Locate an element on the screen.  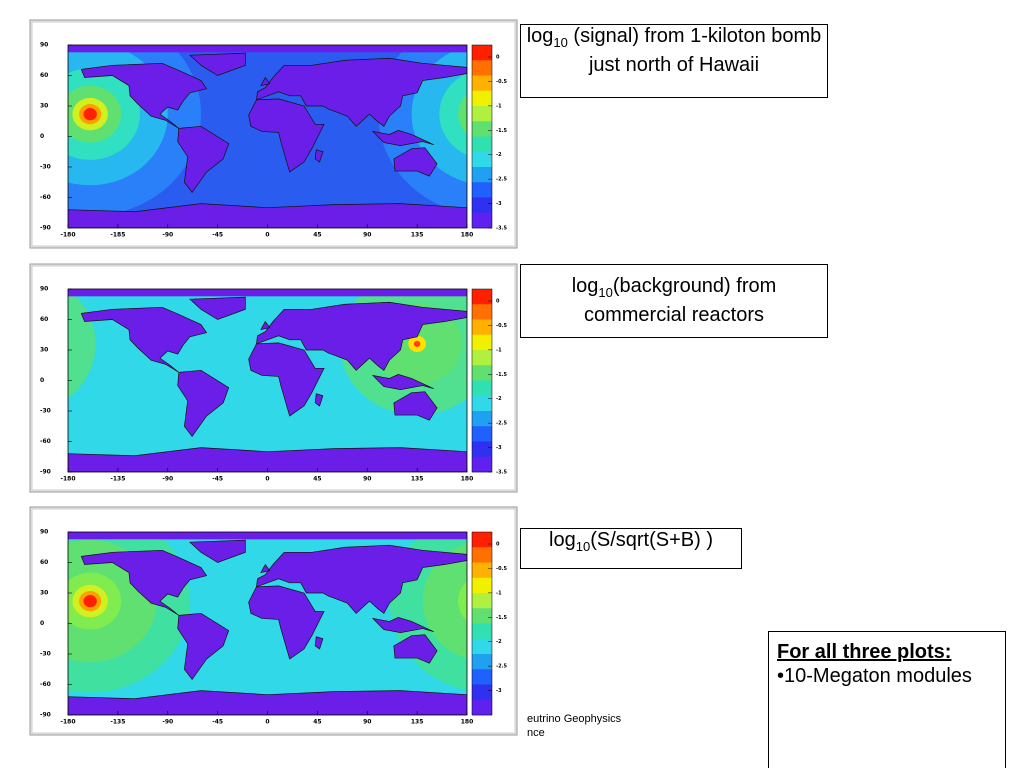
x-tick-label: 45 is located at coordinates (317, 479).